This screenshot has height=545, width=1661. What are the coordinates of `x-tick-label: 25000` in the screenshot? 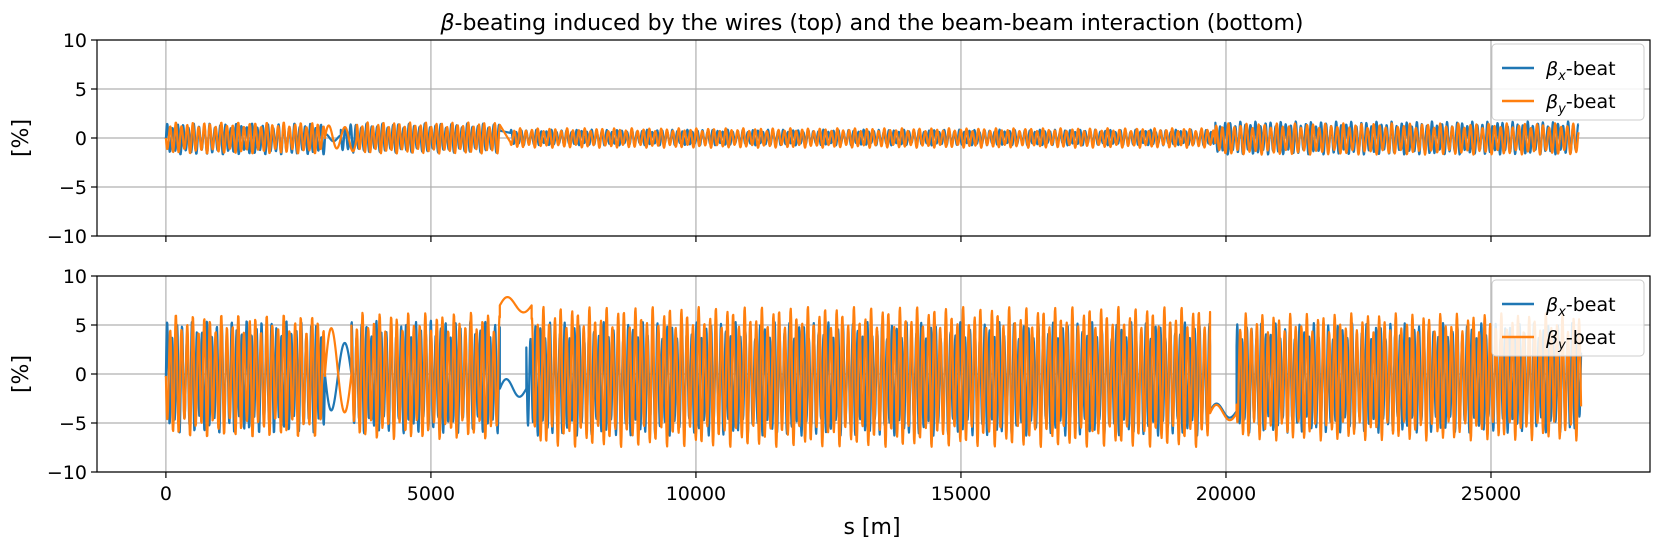 It's located at (1491, 494).